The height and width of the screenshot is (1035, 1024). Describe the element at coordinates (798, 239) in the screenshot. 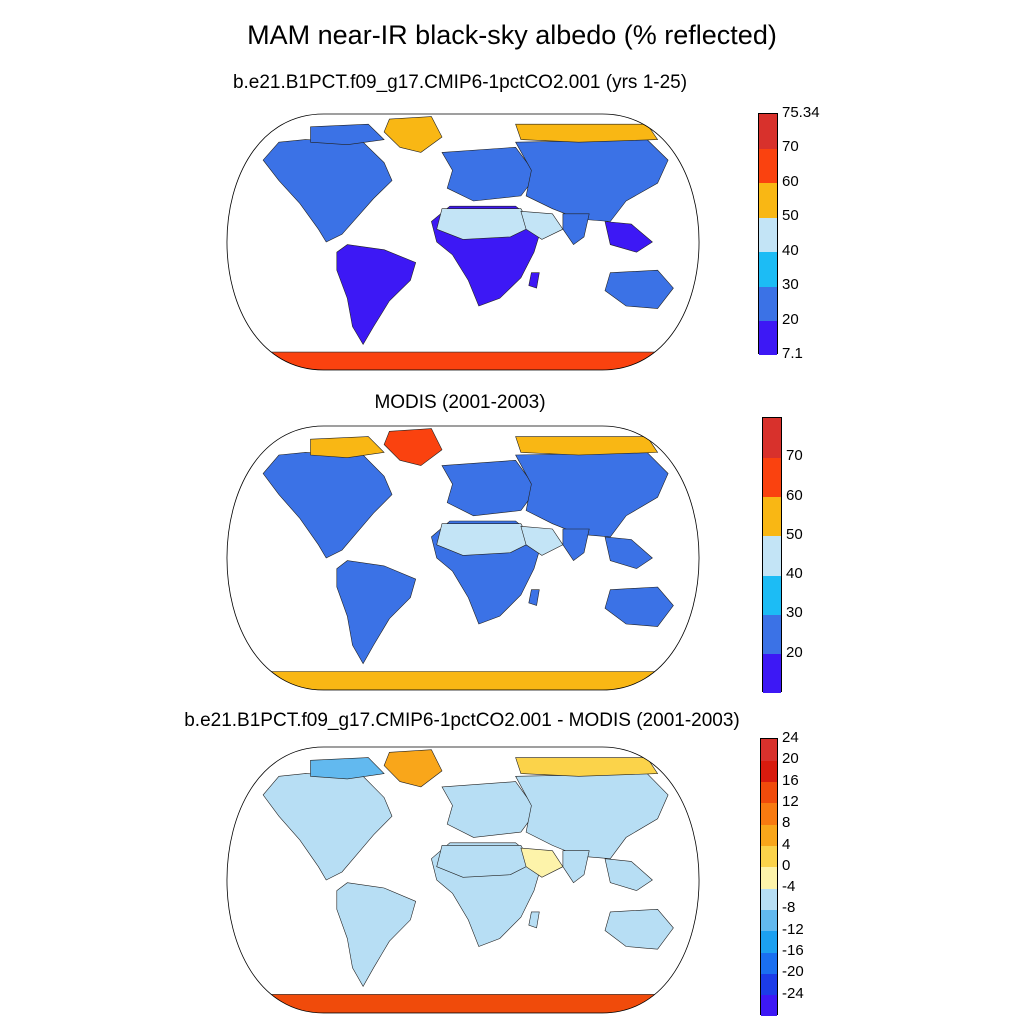

I see `colorbar-model: 7.1 20 30 40 50 60 70 75.34` at that location.